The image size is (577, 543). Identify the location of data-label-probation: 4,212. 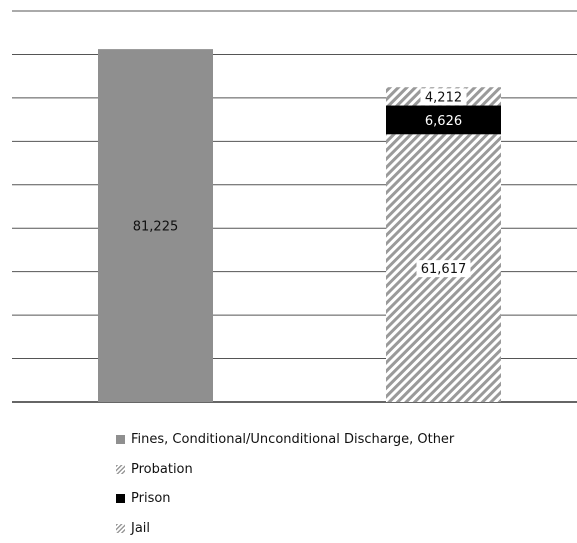
(443, 97).